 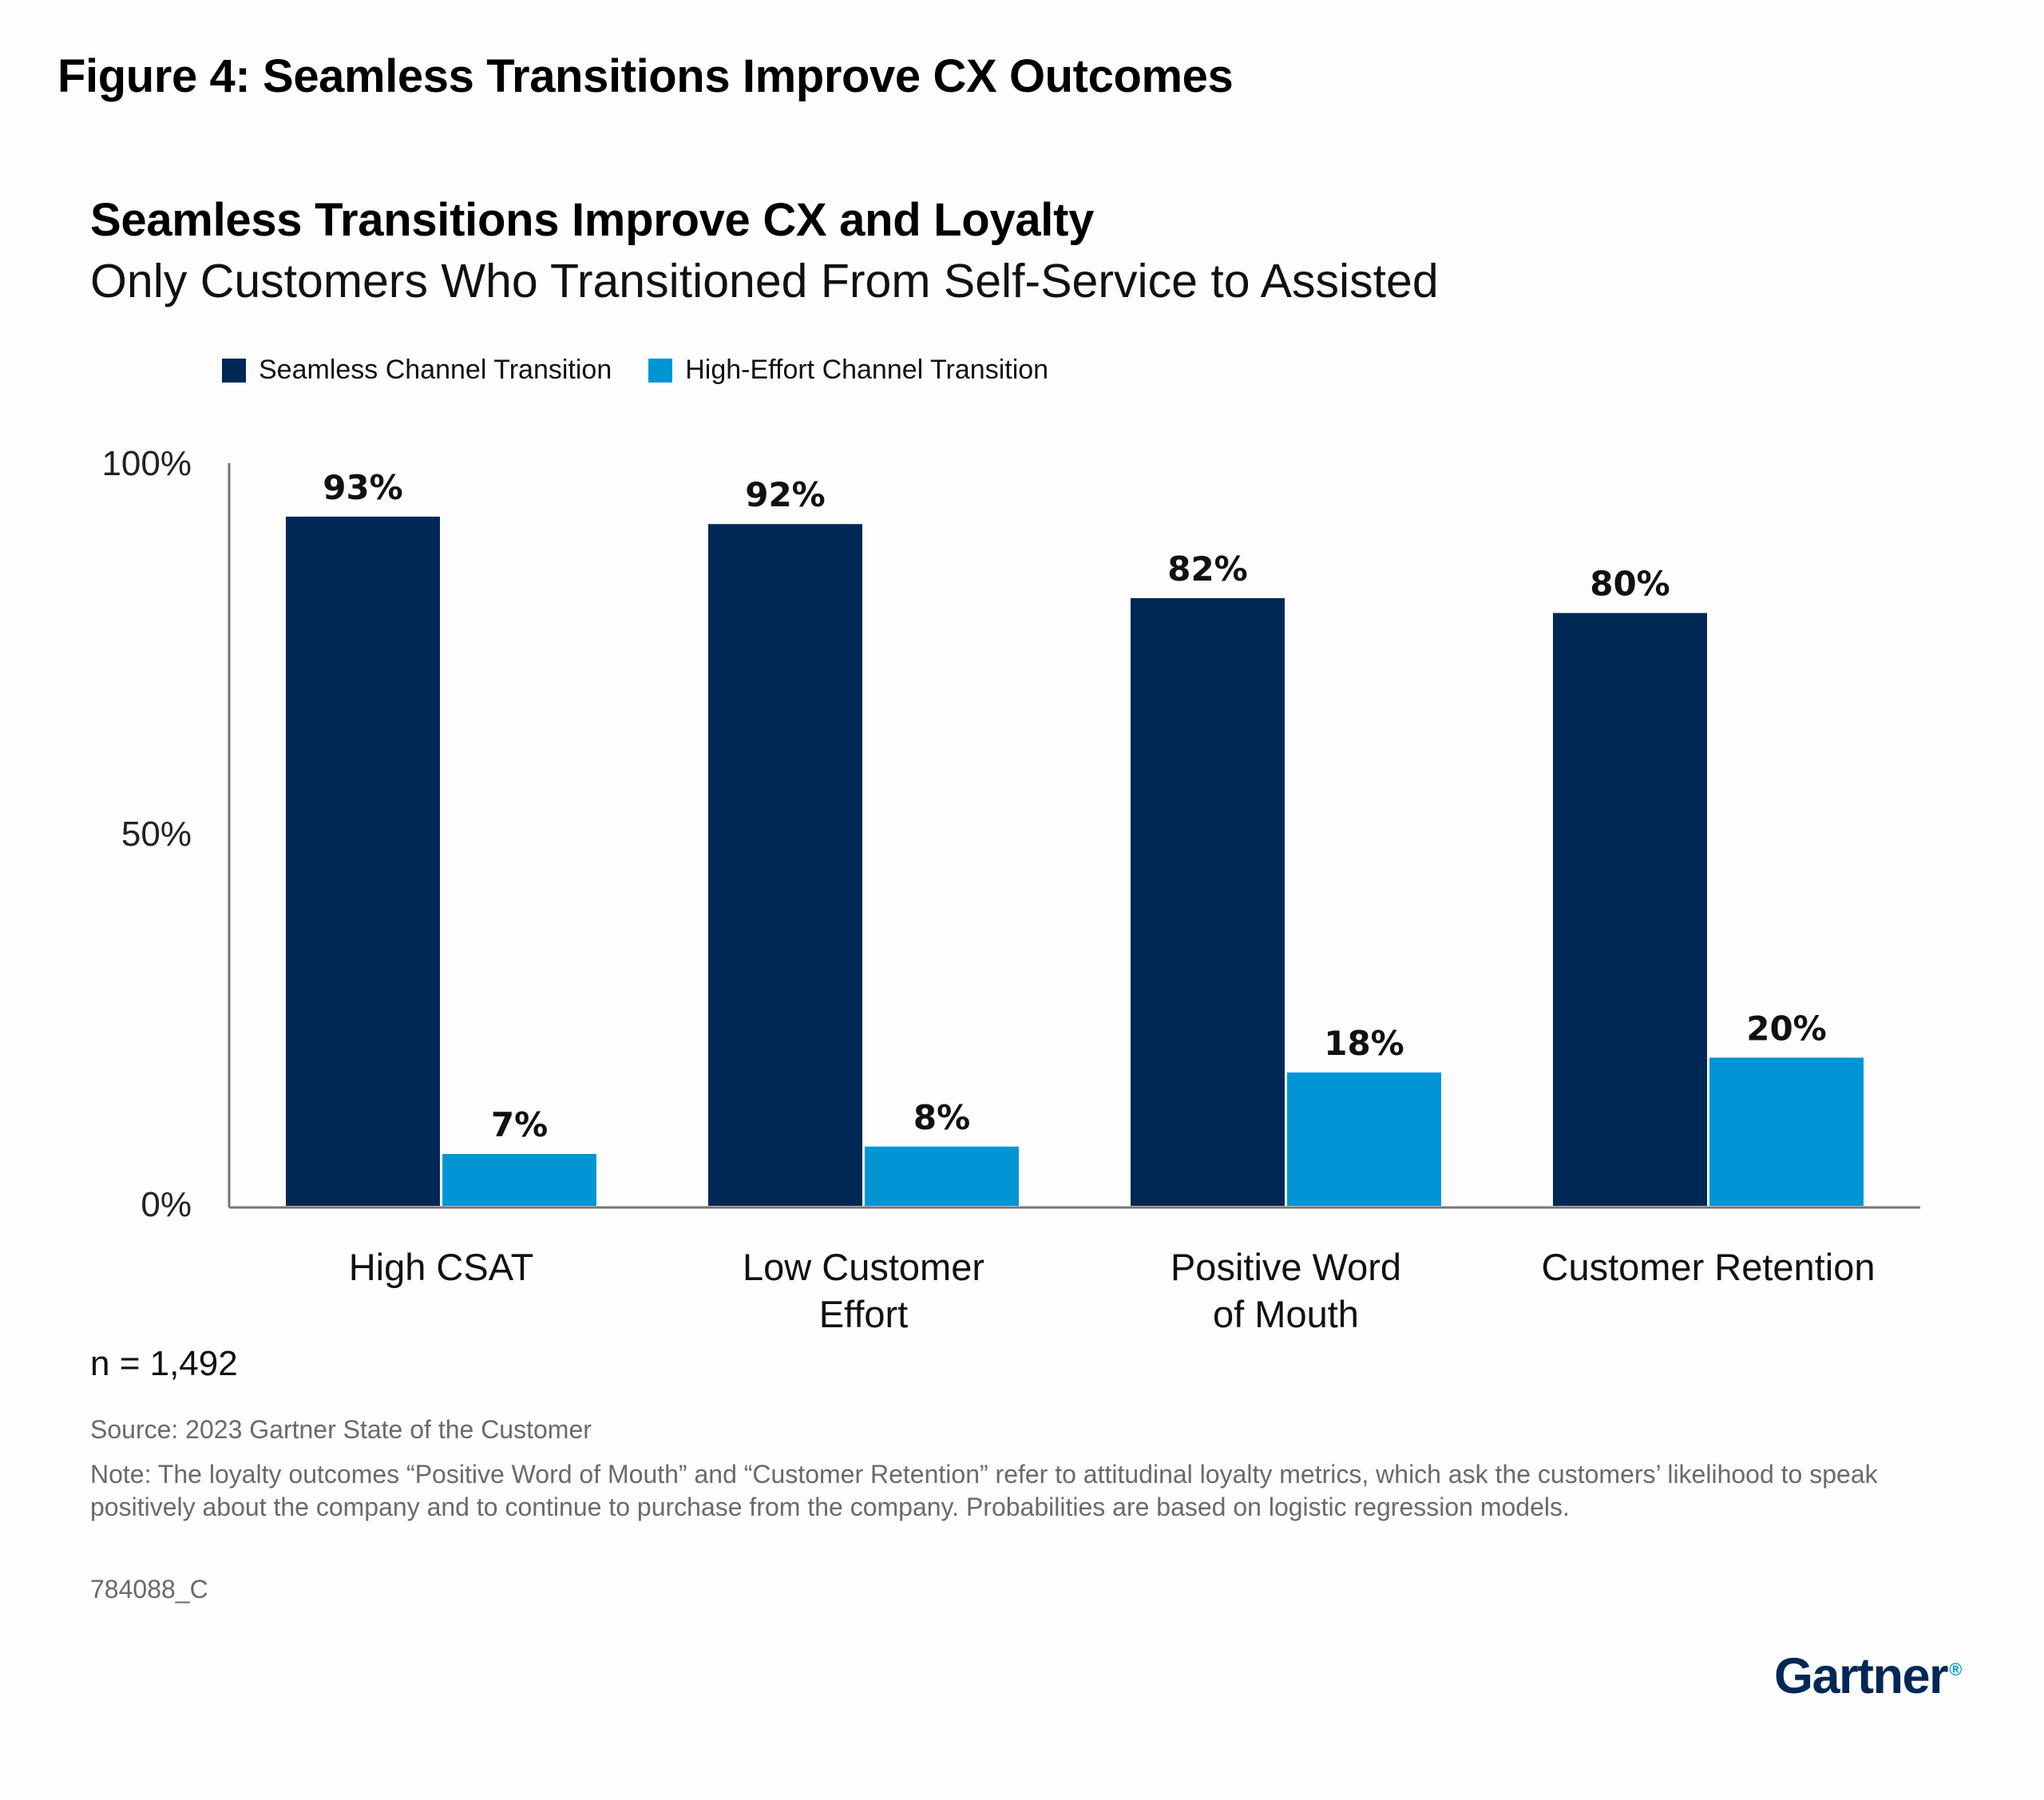 I want to click on legend-swatch-high-effort, so click(x=660, y=370).